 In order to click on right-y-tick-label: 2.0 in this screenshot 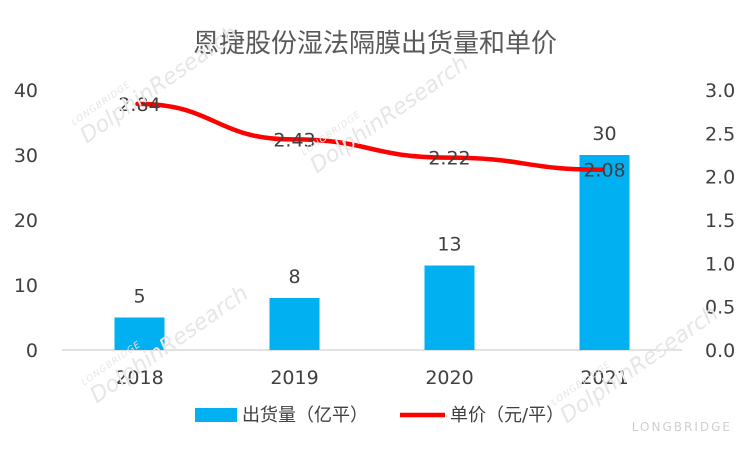, I will do `click(720, 178)`.